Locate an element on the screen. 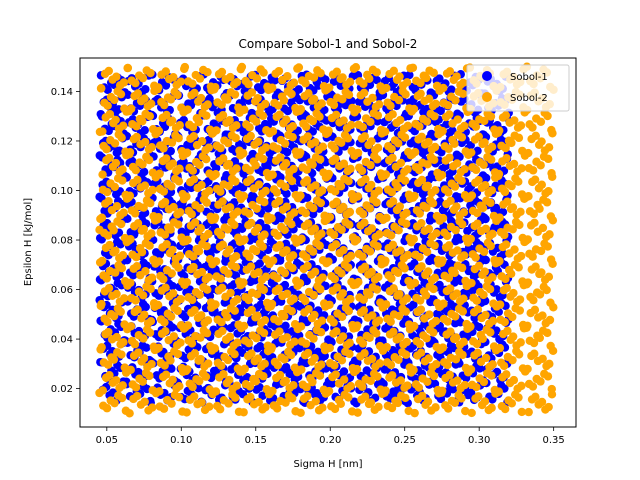 Image resolution: width=640 pixels, height=480 pixels. x-tick-label: 0.15 is located at coordinates (256, 440).